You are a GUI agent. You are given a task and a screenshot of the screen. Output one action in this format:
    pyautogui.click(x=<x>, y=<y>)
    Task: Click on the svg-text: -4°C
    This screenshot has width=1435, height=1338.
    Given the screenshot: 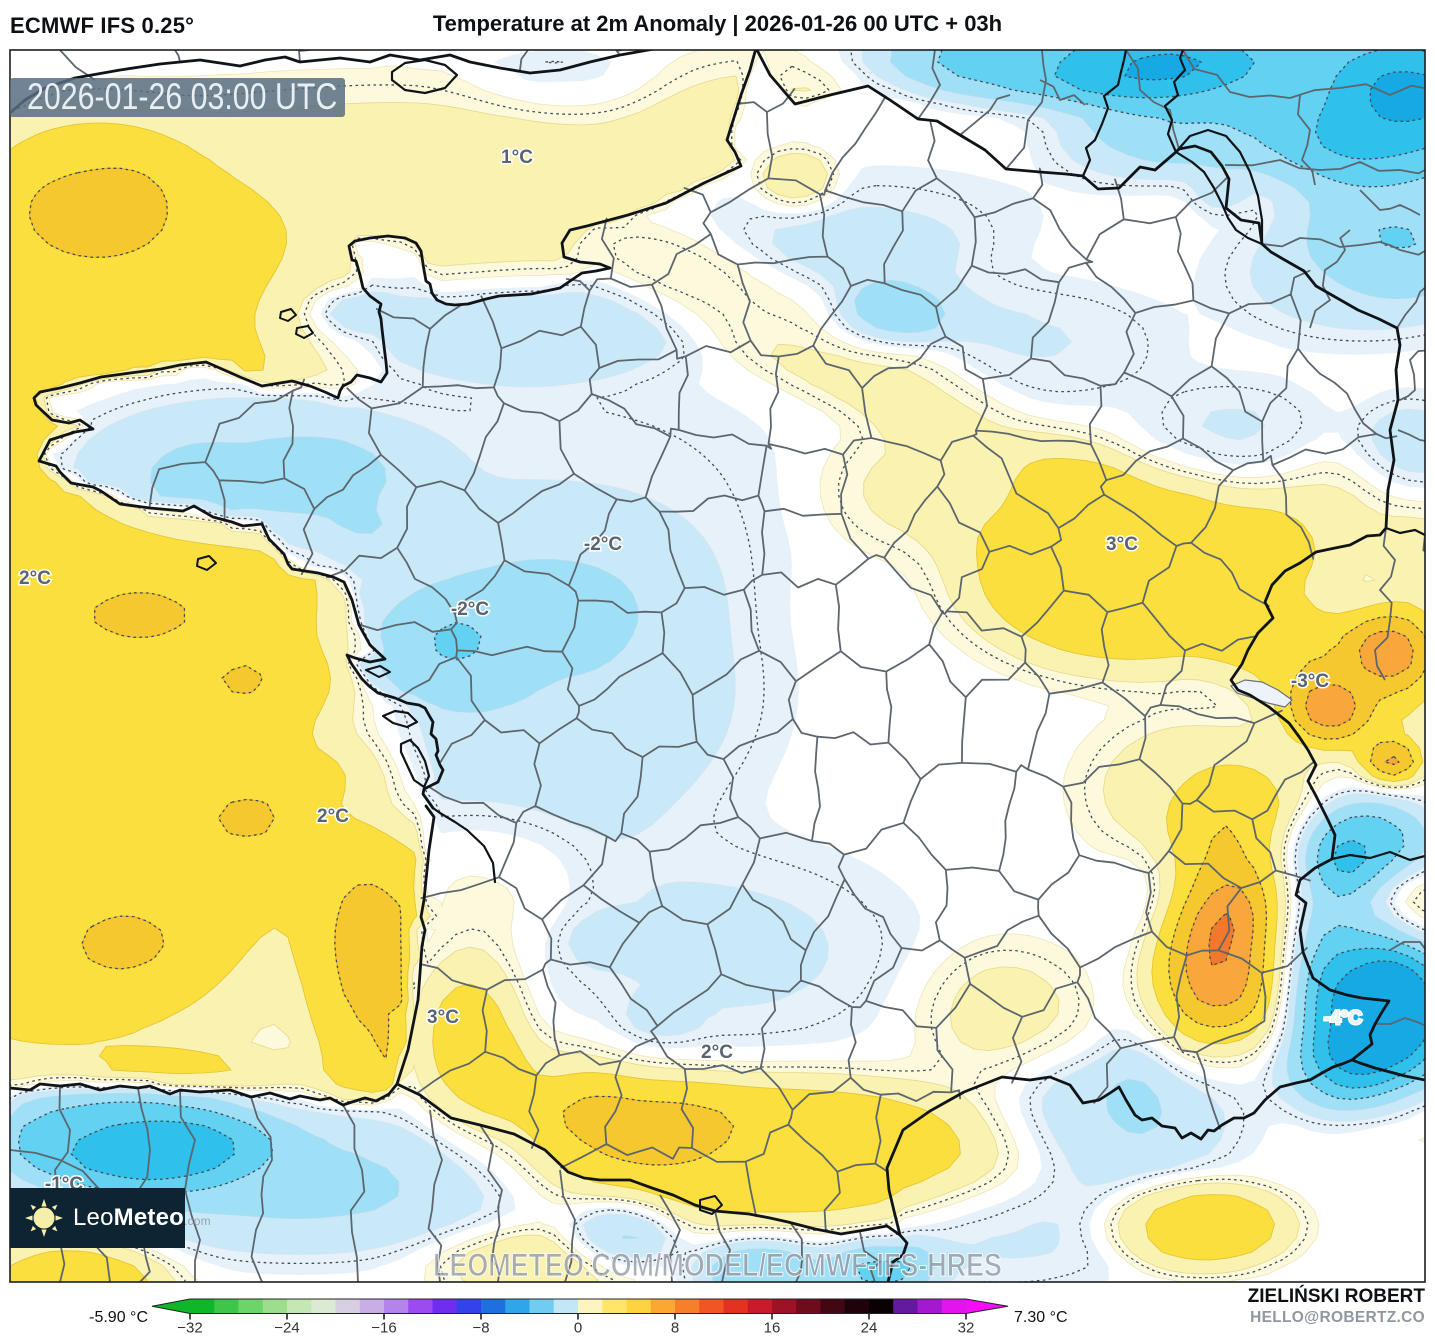 What is the action you would take?
    pyautogui.click(x=1343, y=1018)
    